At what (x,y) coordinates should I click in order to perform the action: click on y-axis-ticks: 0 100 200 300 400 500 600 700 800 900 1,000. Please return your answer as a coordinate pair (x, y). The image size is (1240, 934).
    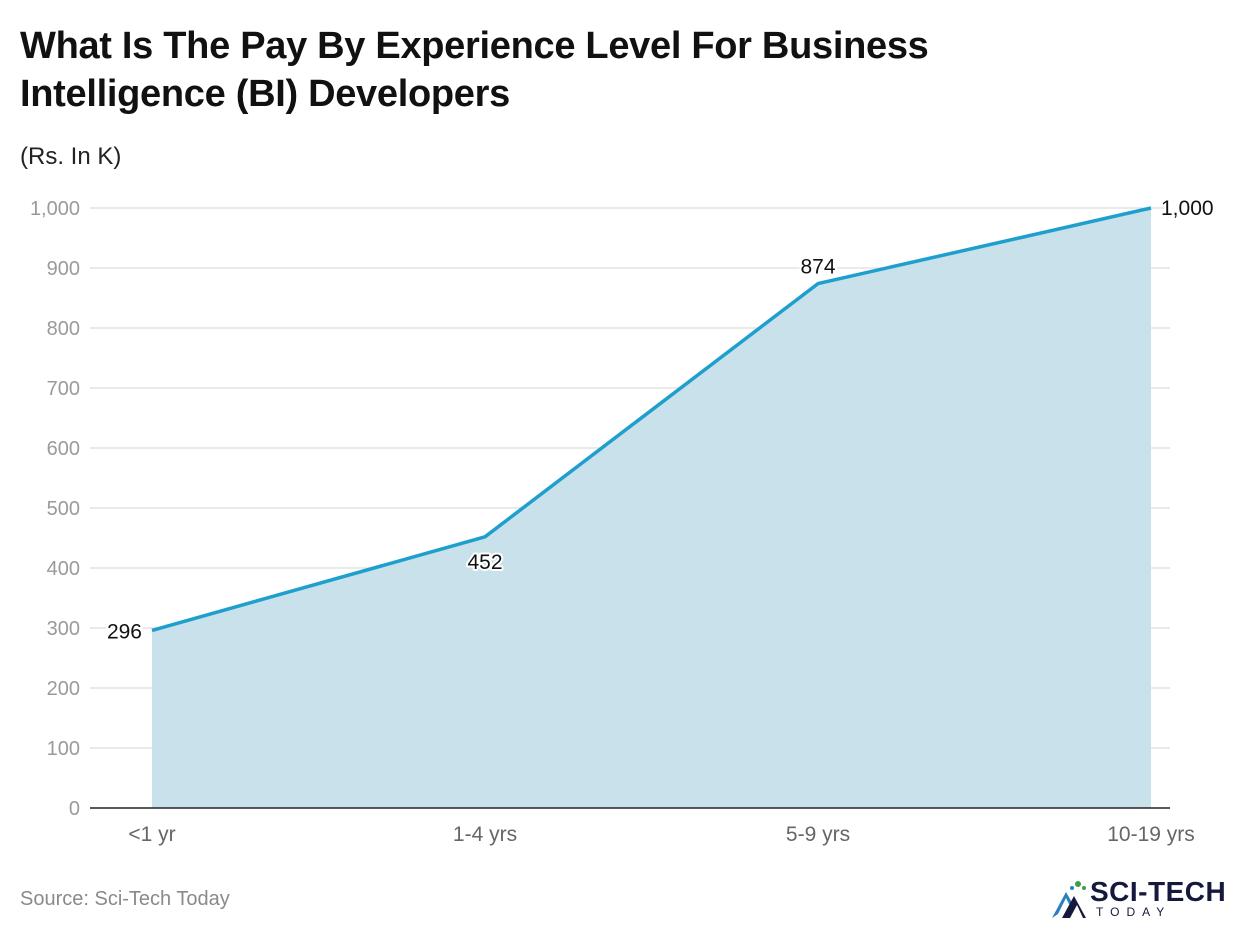
    Looking at the image, I should click on (55, 509).